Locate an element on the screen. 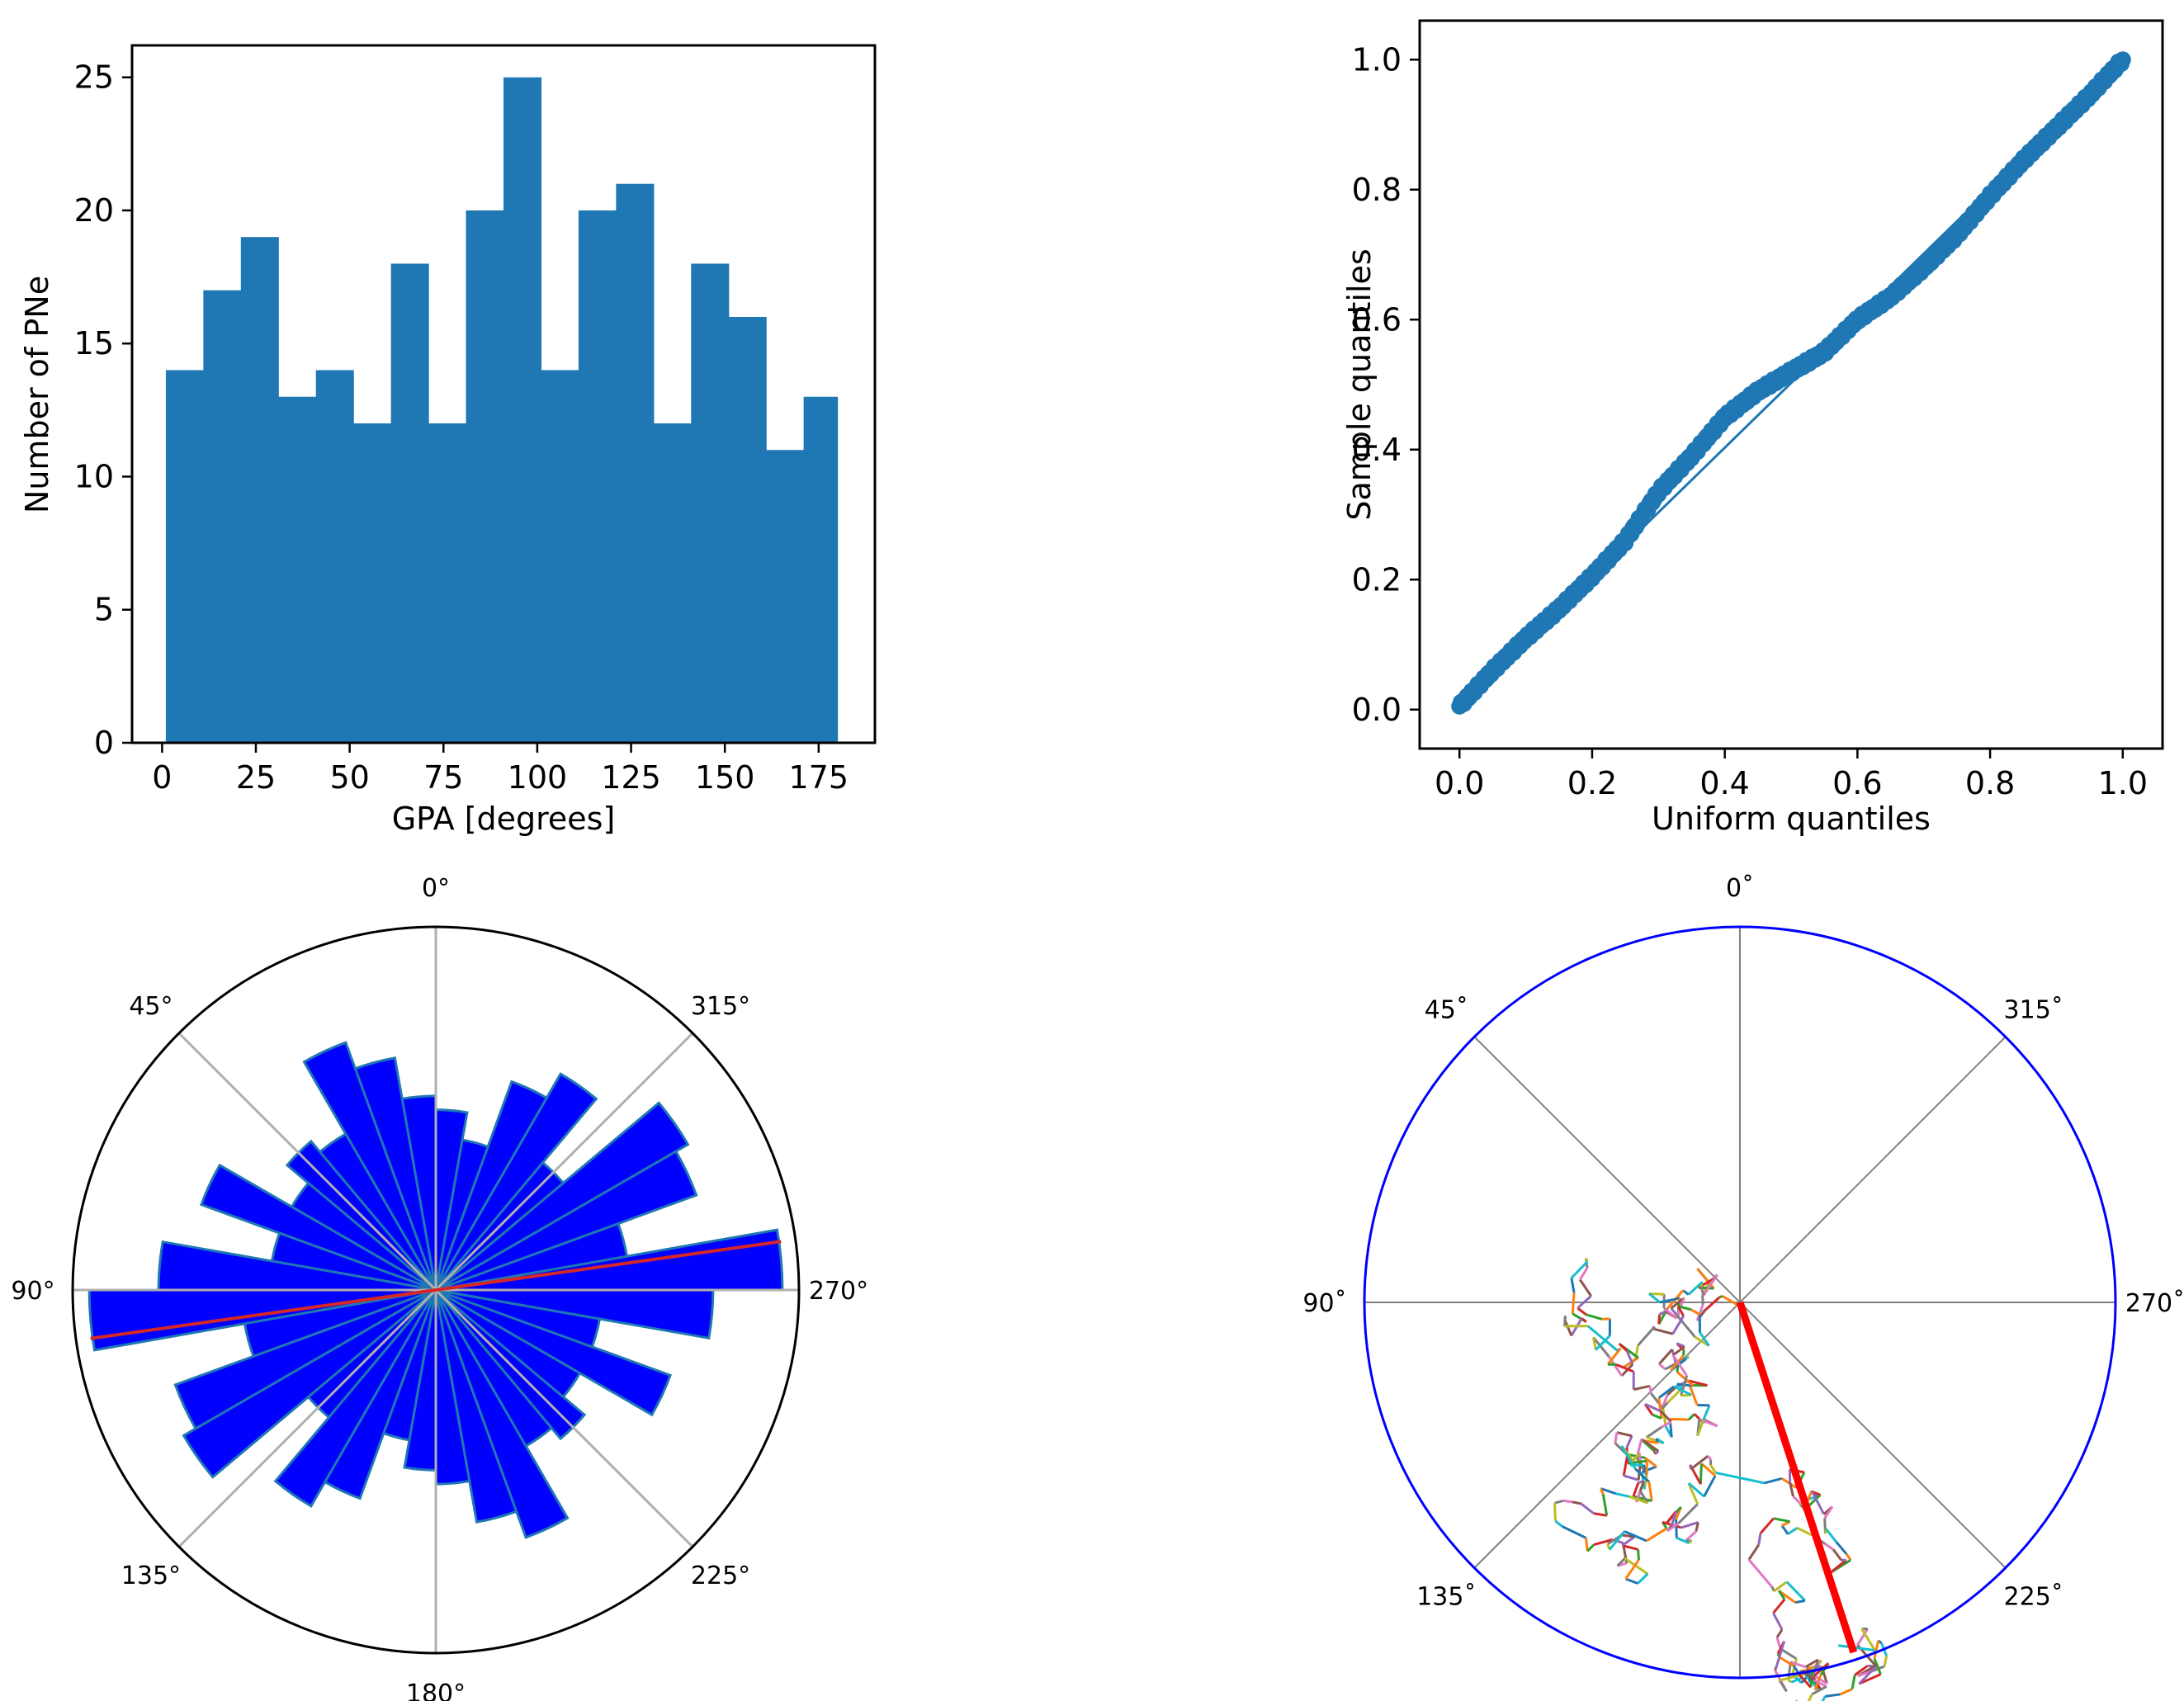 The height and width of the screenshot is (1701, 2184). x-tick-label: 0.2 is located at coordinates (1592, 783).